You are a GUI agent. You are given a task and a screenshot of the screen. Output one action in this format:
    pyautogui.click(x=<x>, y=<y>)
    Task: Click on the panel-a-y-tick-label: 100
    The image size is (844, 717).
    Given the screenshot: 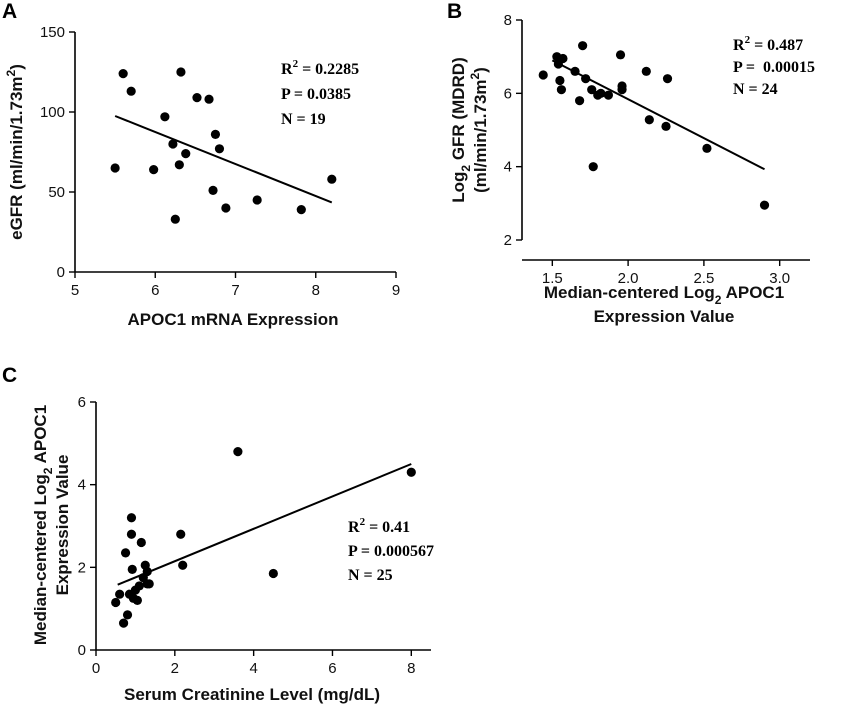 What is the action you would take?
    pyautogui.click(x=52, y=112)
    